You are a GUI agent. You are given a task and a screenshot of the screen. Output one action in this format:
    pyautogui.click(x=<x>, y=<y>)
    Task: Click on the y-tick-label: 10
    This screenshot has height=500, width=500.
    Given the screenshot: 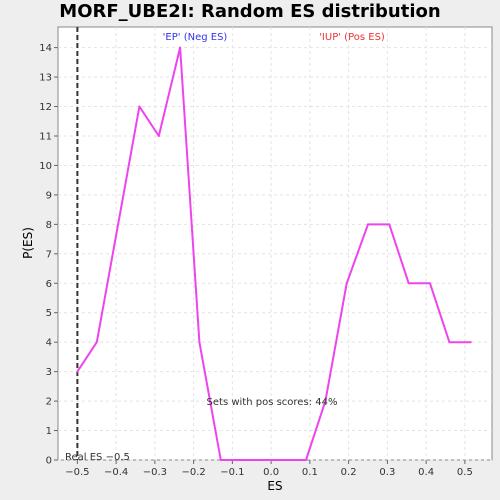 What is the action you would take?
    pyautogui.click(x=45, y=166)
    